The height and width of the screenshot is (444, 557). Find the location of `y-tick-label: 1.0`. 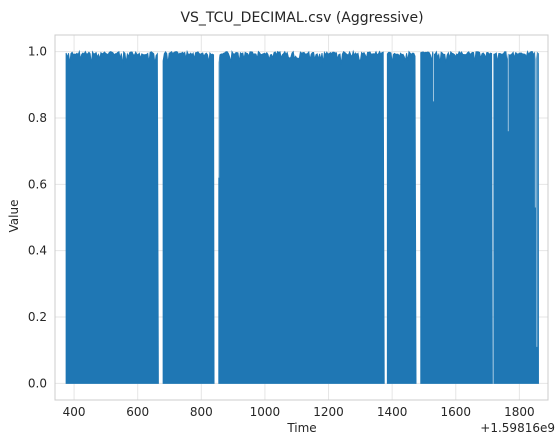

y-tick-label: 1.0 is located at coordinates (37, 52).